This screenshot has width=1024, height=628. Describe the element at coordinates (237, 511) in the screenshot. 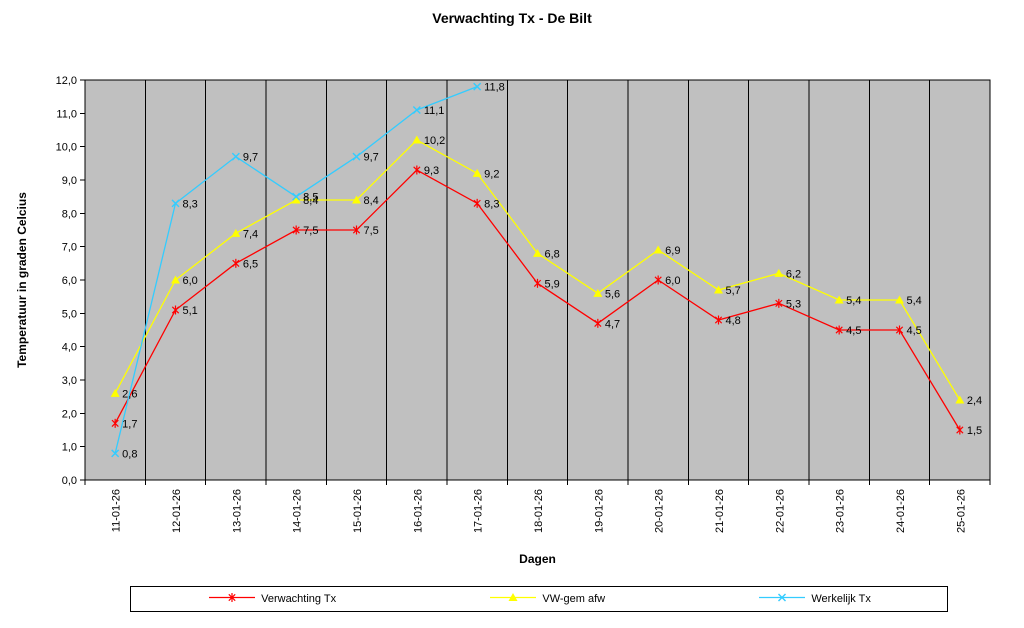

I see `svg-text: 13-01-26` at that location.